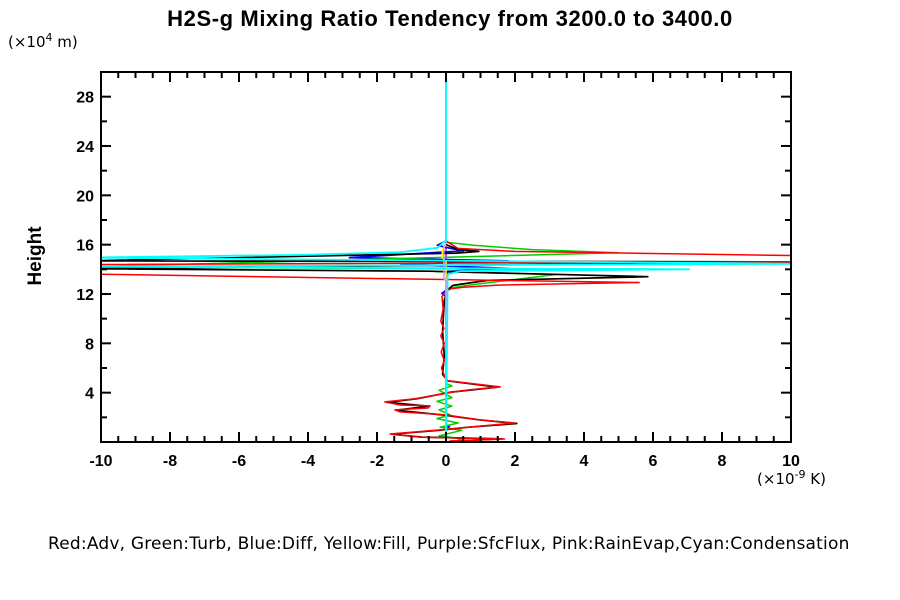 The height and width of the screenshot is (600, 900). Describe the element at coordinates (170, 461) in the screenshot. I see `x-tick-label: -8` at that location.